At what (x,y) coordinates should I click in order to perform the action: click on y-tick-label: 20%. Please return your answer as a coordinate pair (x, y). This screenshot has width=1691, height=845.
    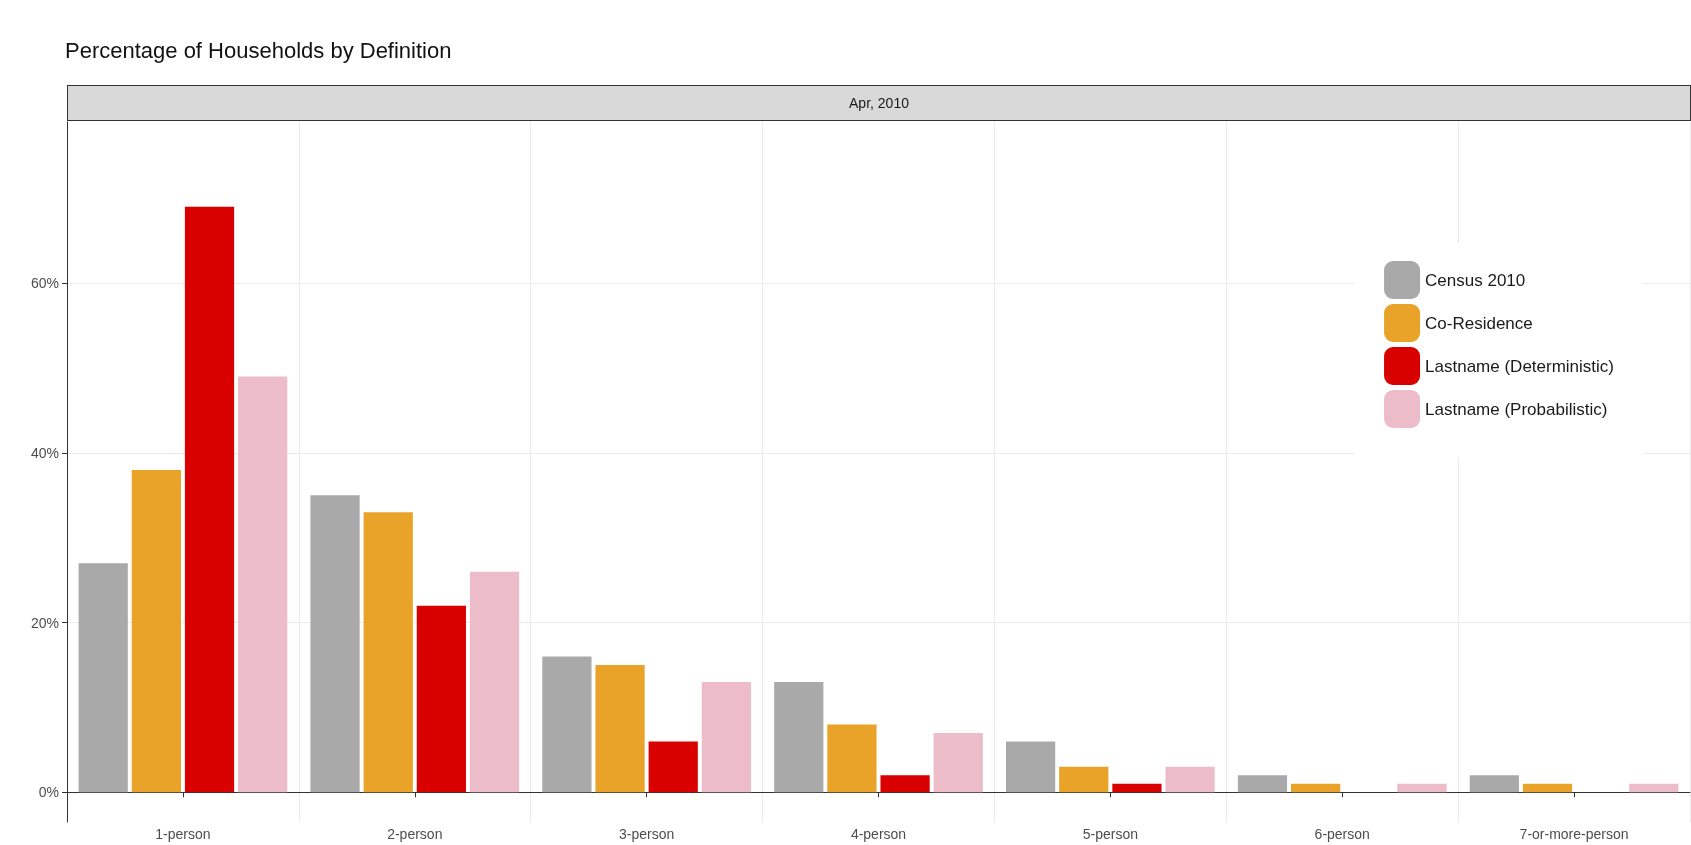
    Looking at the image, I should click on (44, 622).